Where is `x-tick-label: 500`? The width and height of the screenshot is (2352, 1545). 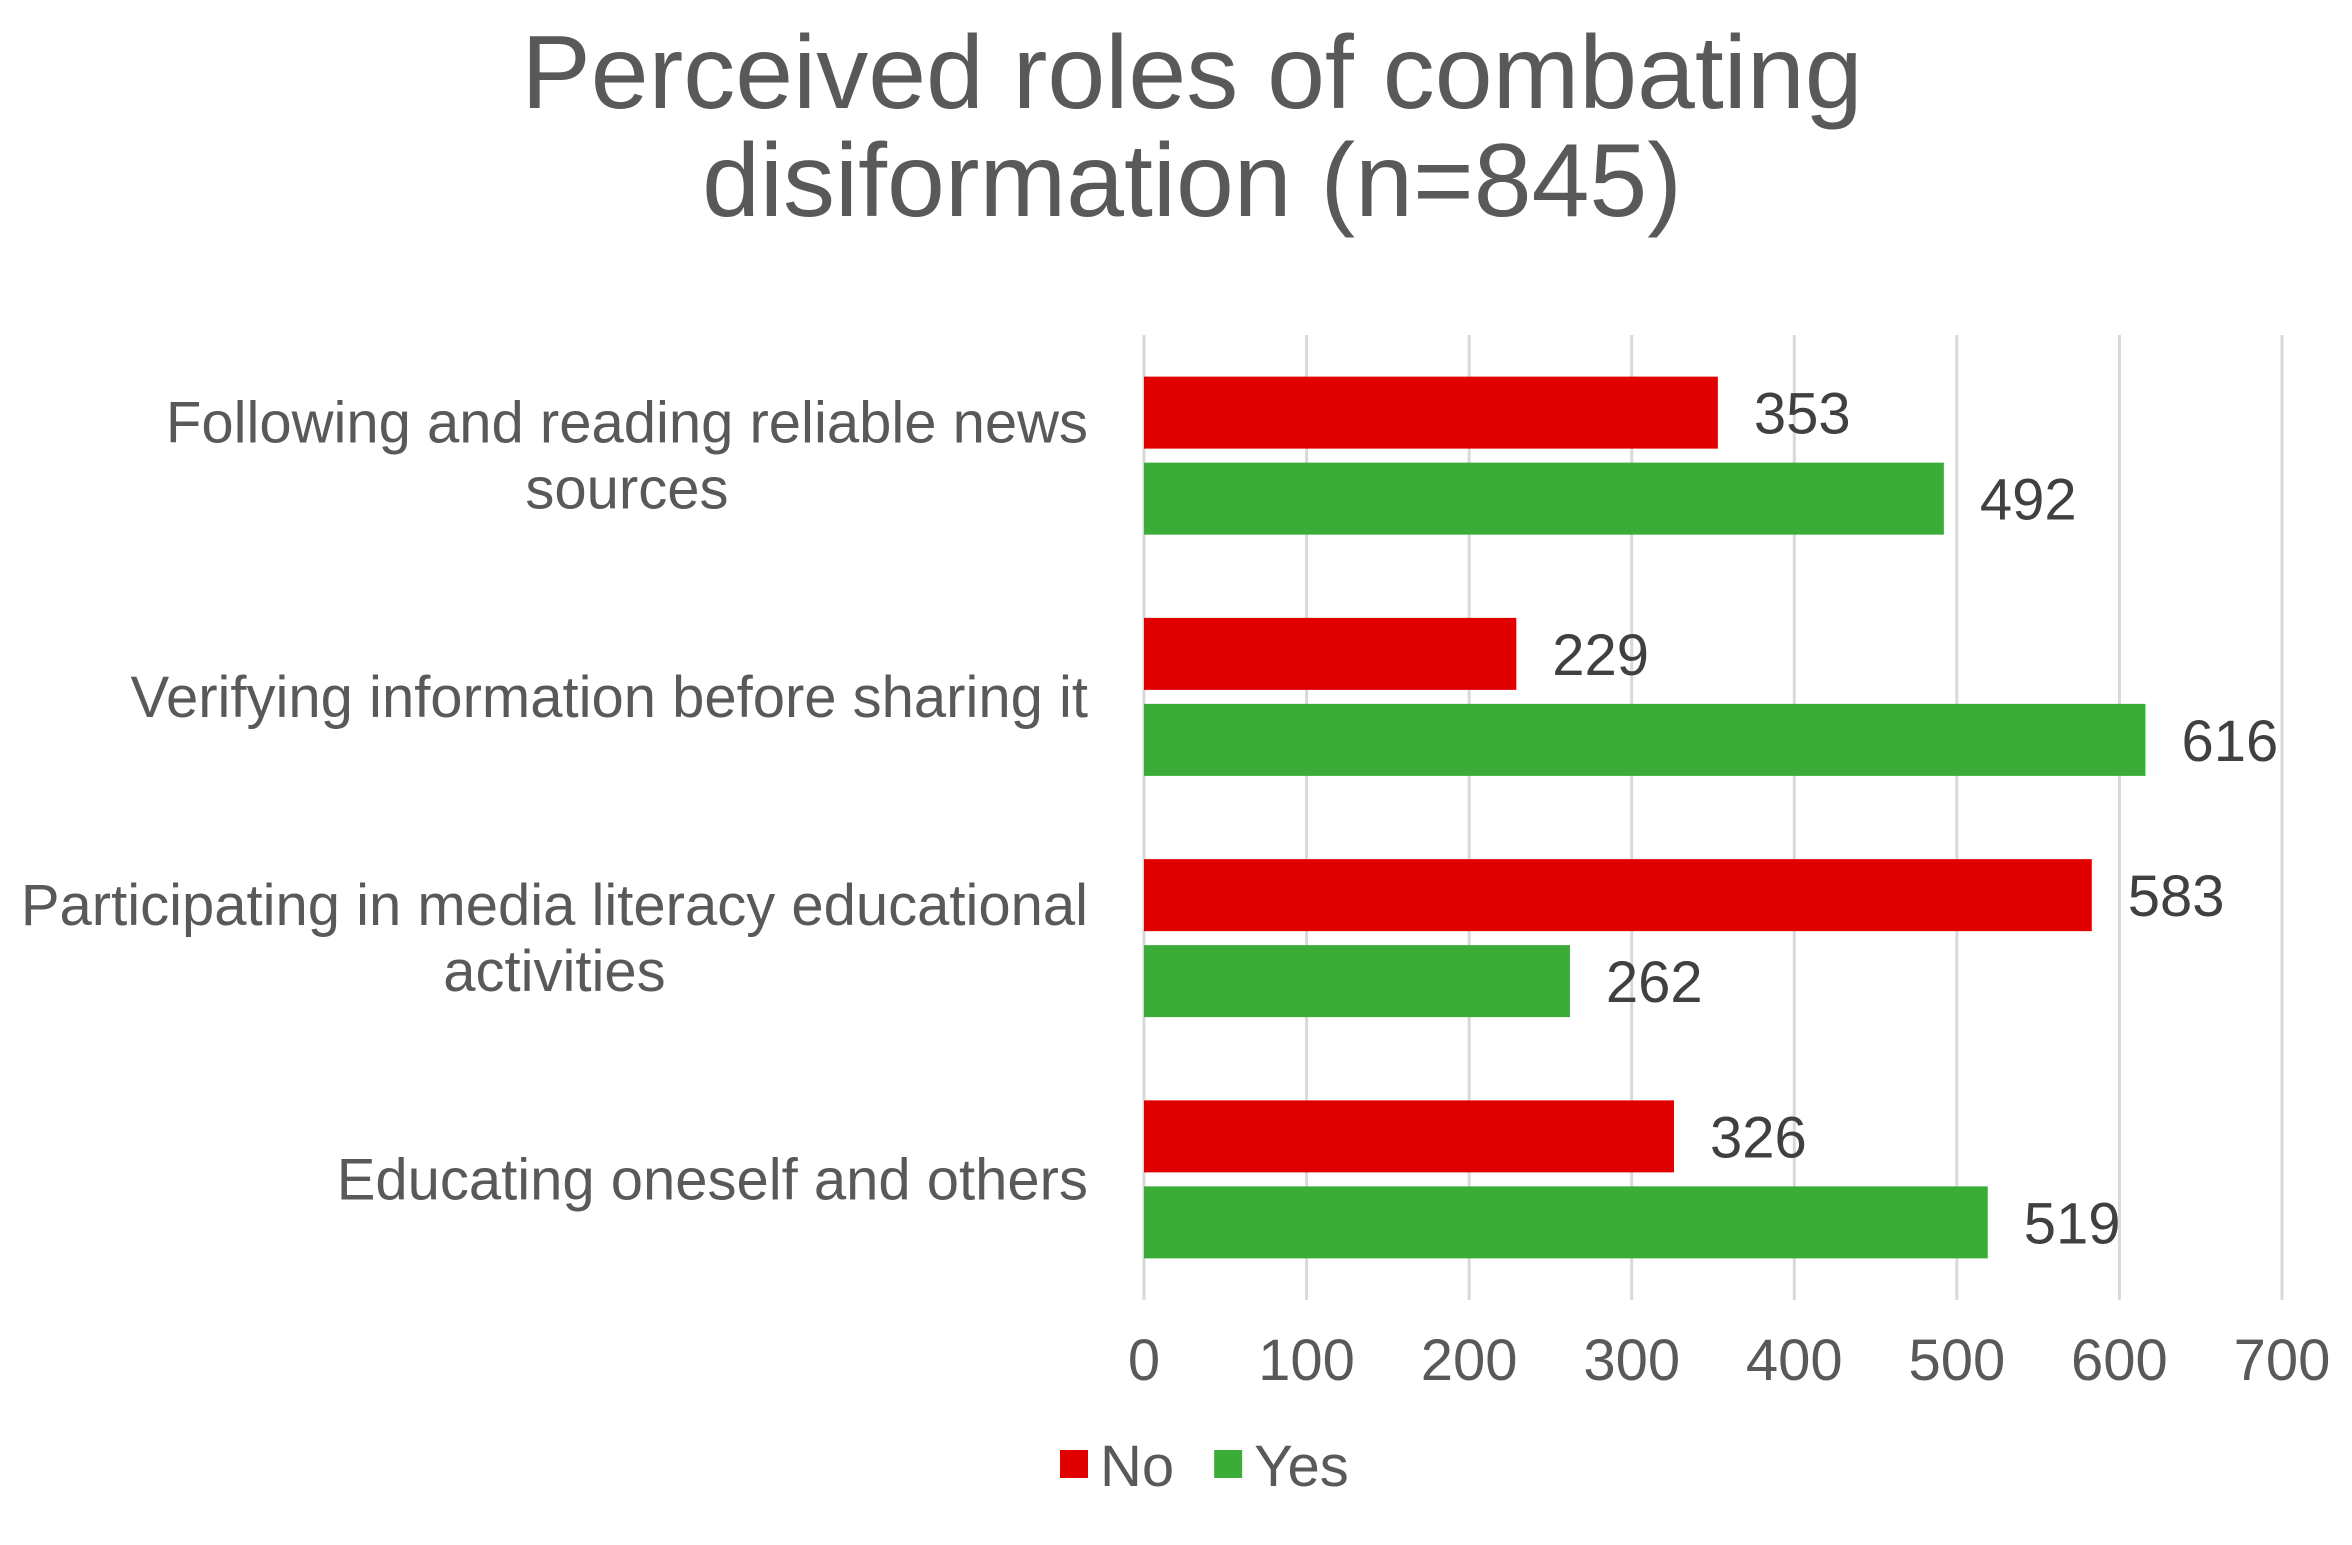
x-tick-label: 500 is located at coordinates (1956, 1360).